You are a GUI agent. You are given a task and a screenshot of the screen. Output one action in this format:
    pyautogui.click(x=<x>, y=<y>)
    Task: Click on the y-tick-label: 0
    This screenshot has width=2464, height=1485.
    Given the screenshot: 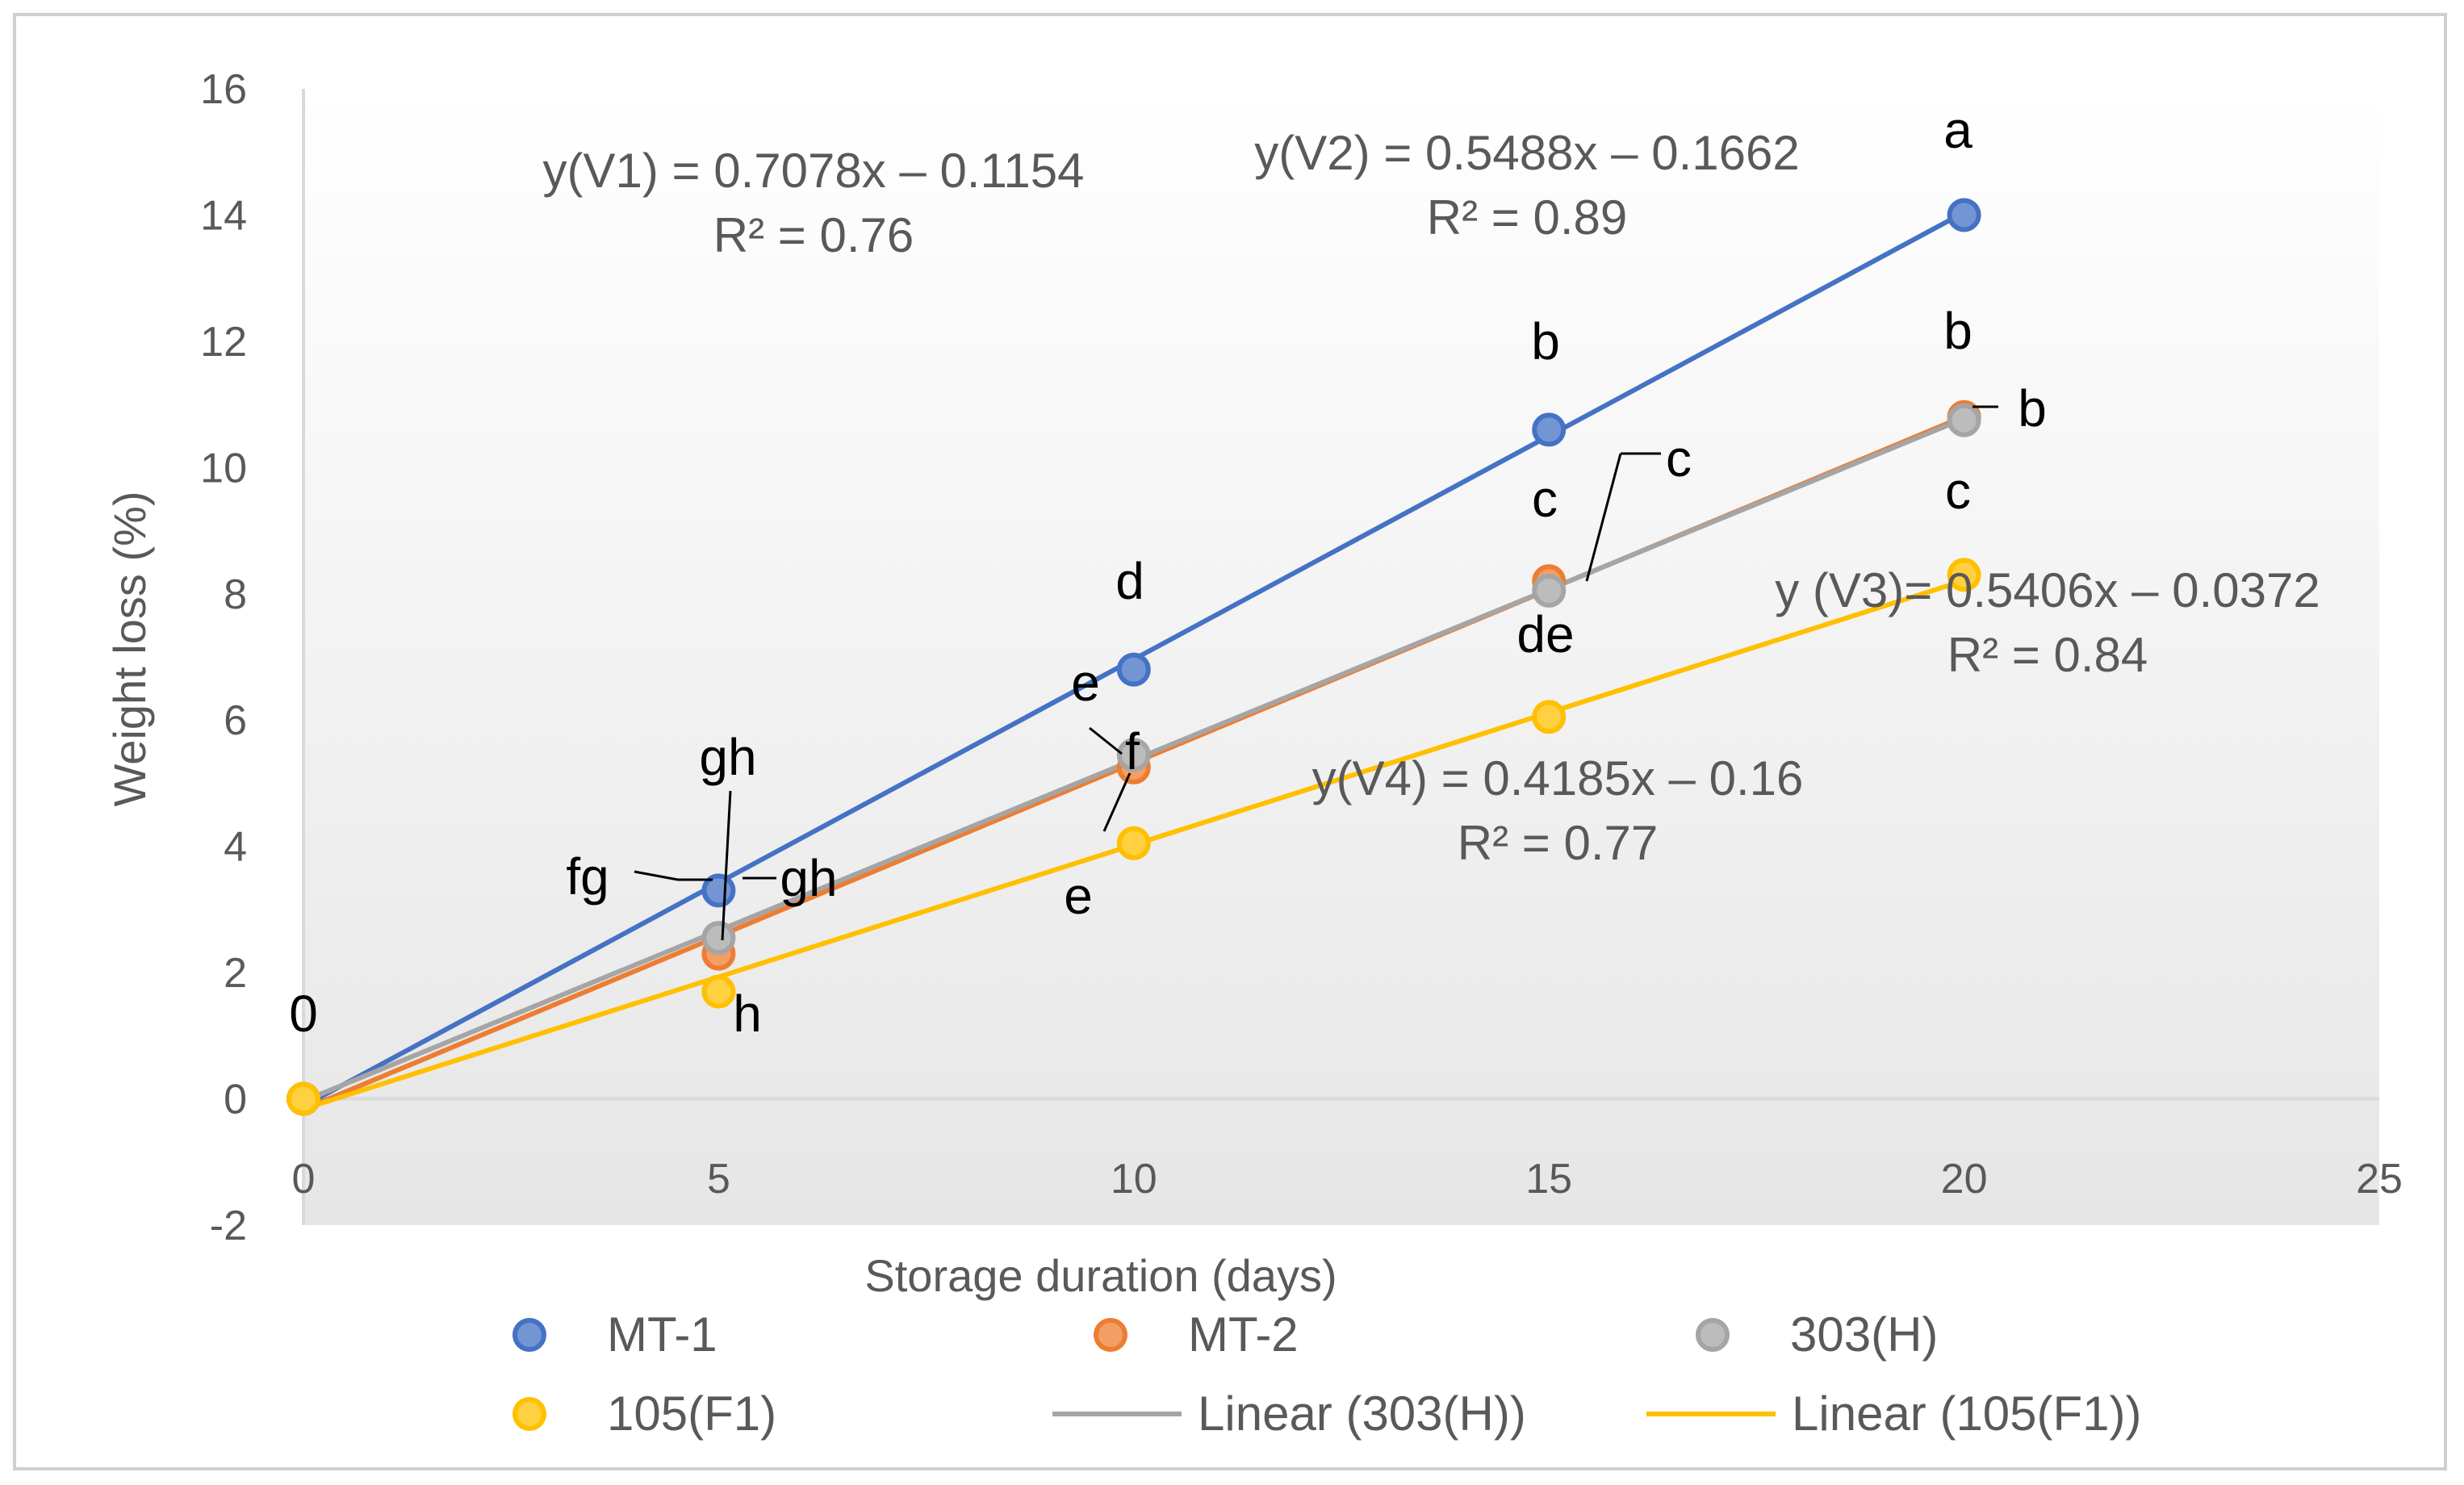 What is the action you would take?
    pyautogui.click(x=235, y=1100)
    